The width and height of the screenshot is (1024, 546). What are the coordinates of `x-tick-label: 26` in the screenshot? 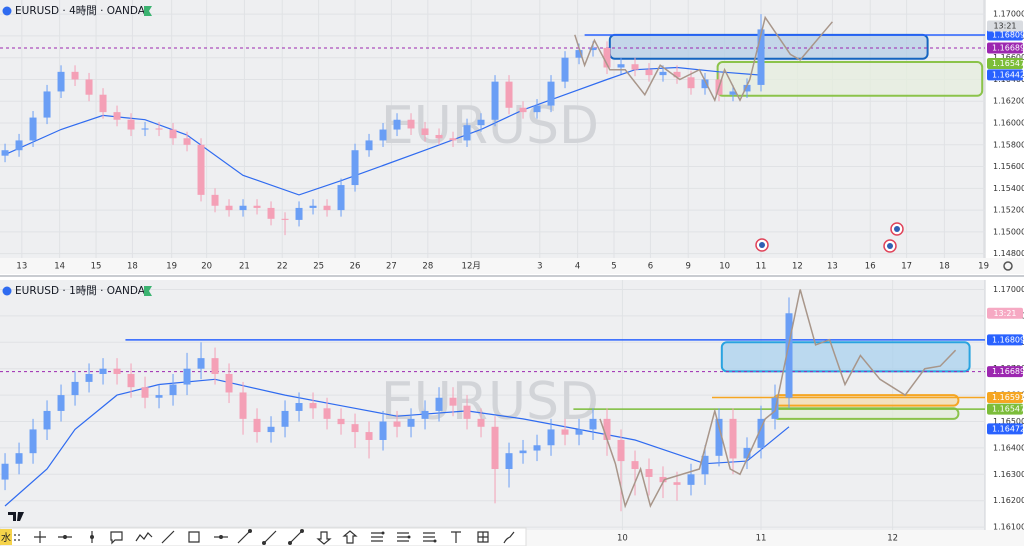 It's located at (355, 267).